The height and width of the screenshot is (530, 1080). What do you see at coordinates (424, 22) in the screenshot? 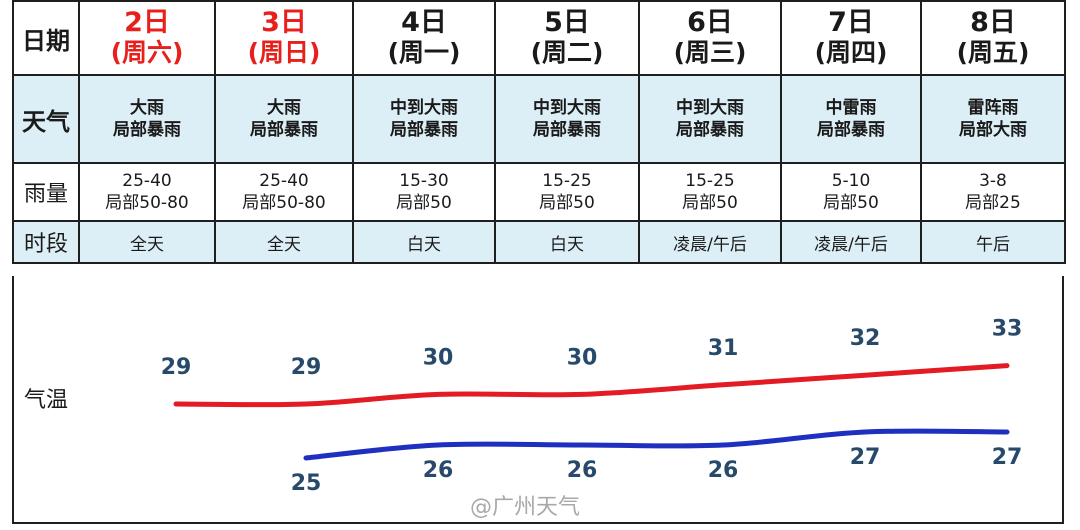
I see `date-day: 4日` at bounding box center [424, 22].